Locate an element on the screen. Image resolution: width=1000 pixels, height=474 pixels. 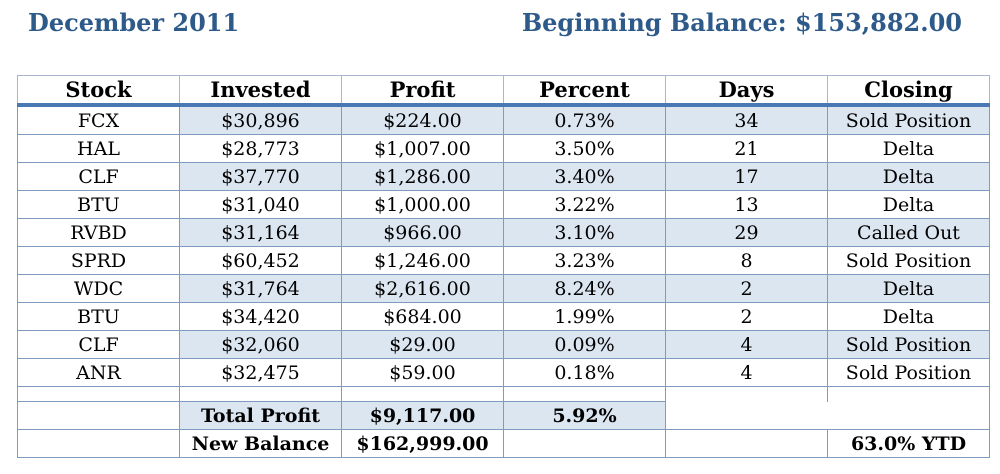
table-row: CLF $32,060 $29.00 0.09% 4 Sold Position is located at coordinates (503, 344).